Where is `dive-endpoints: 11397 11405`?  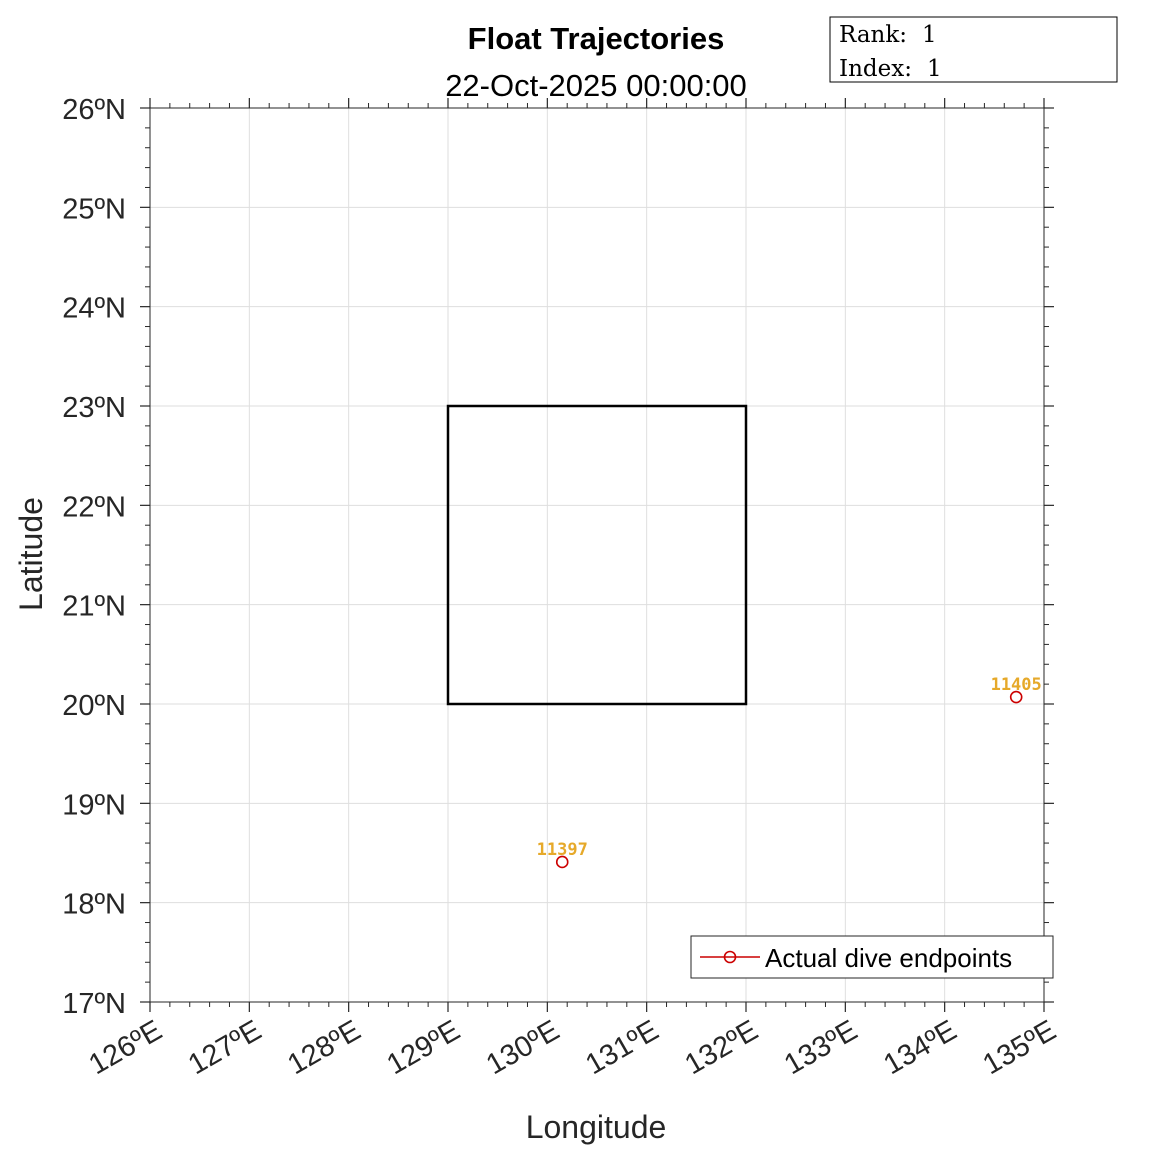
dive-endpoints: 11397 11405 is located at coordinates (789, 772).